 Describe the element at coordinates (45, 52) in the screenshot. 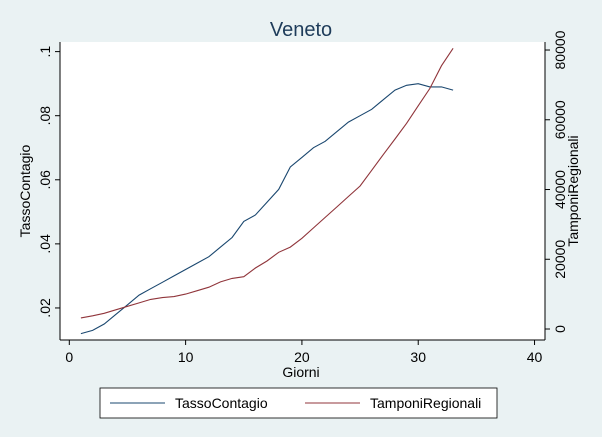

I see `y-tick-label: .1` at that location.